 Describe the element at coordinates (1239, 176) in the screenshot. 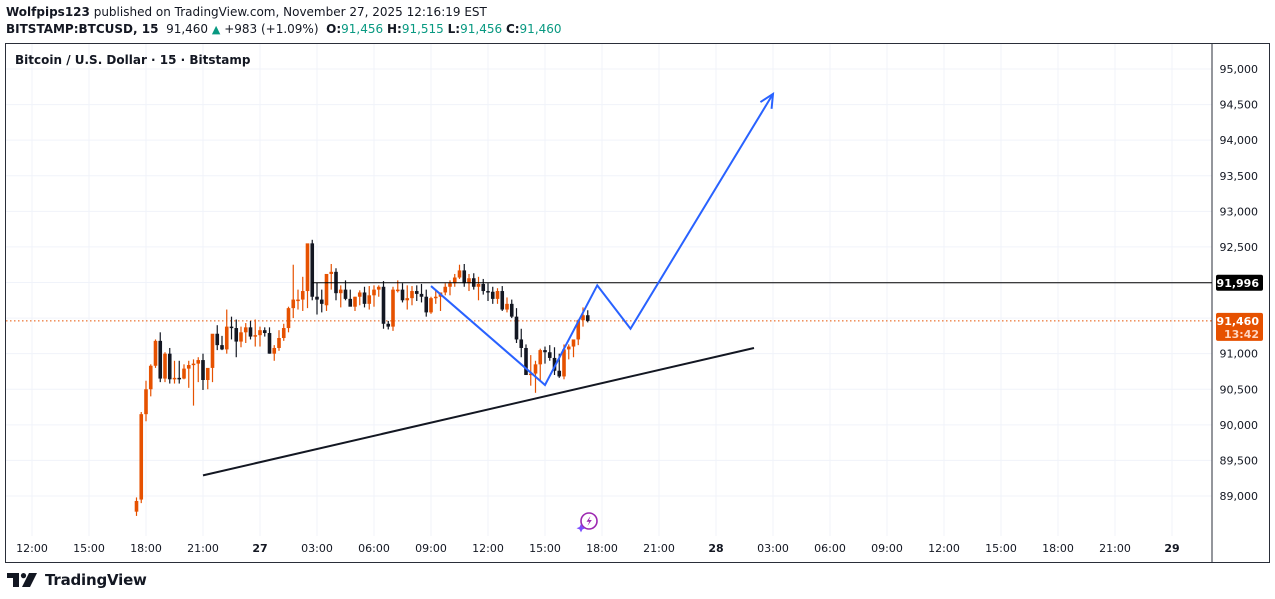

I see `price-tick-label: 93,500` at that location.